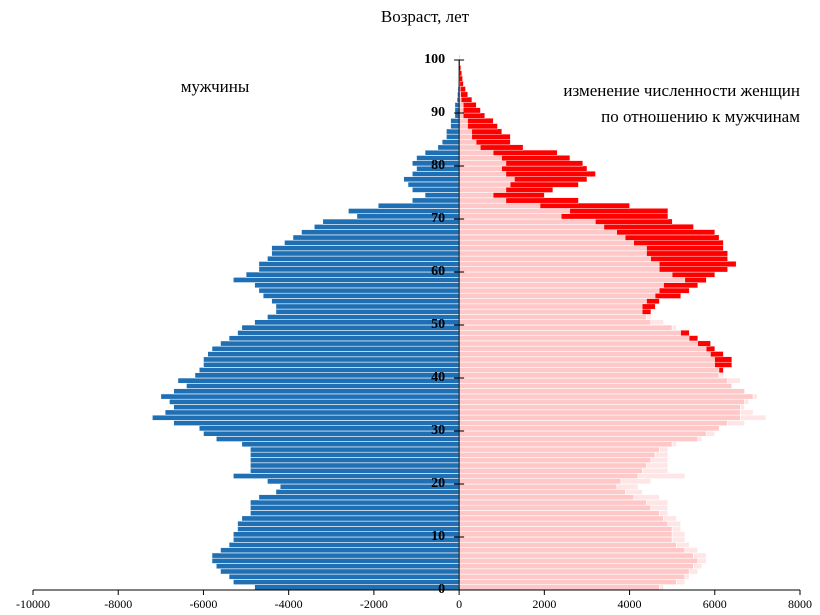 The image size is (820, 615). I want to click on annotation: мужчины, so click(215, 86).